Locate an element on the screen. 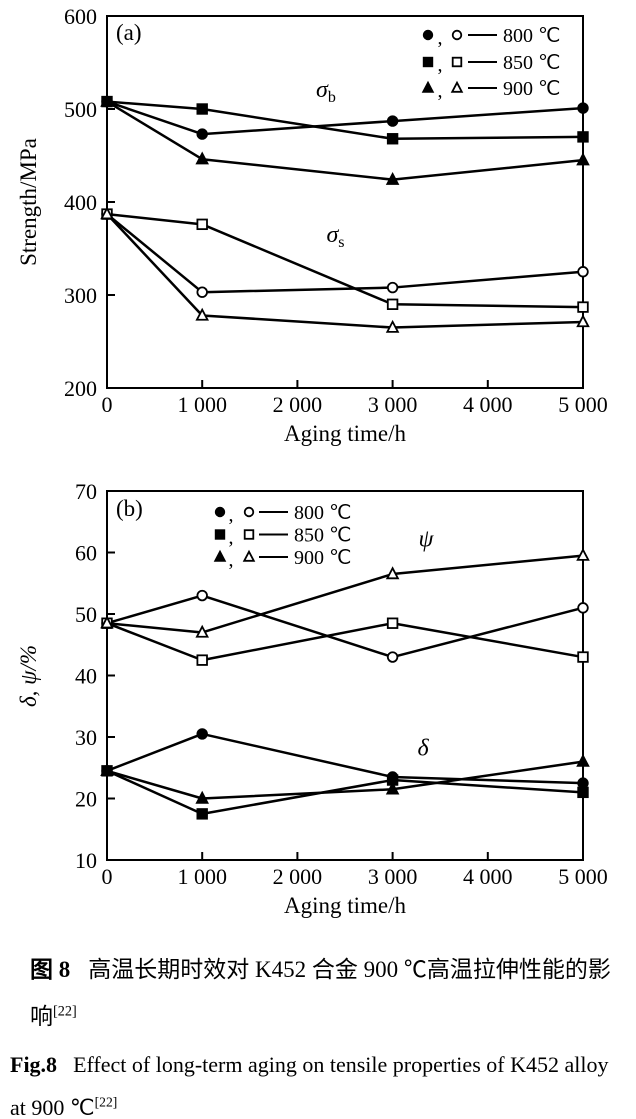 The height and width of the screenshot is (1119, 636). y-tick-label: 60 is located at coordinates (86, 553).